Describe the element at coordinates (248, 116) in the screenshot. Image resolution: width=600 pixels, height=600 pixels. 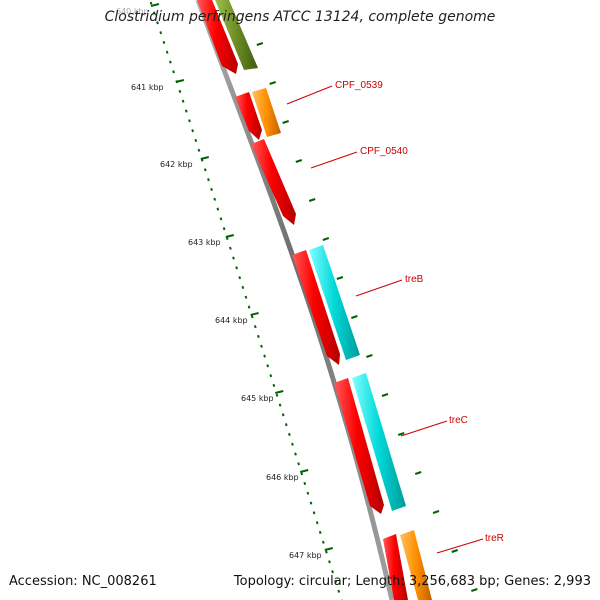
I see `cds-feature-cpf0539` at that location.